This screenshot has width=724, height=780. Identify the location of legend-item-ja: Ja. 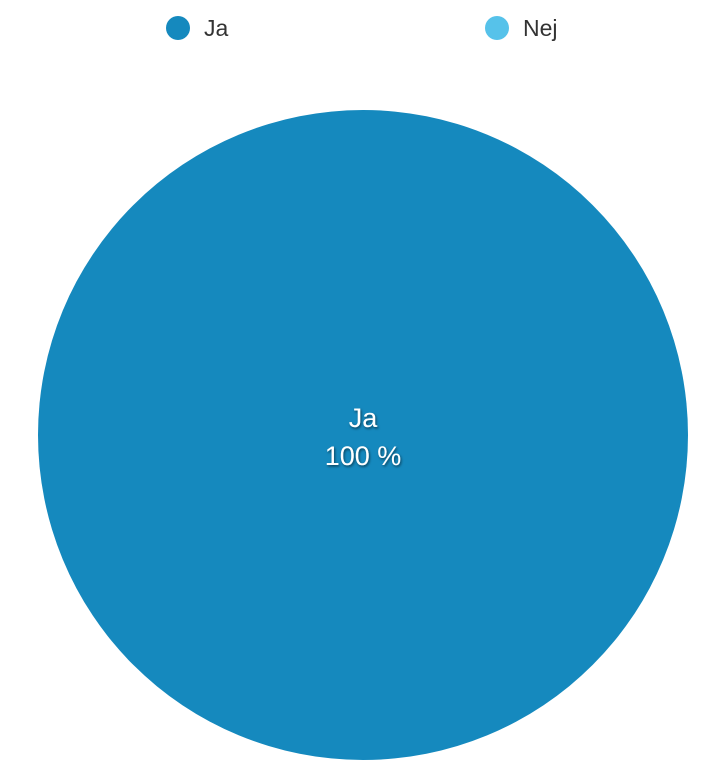
(197, 28).